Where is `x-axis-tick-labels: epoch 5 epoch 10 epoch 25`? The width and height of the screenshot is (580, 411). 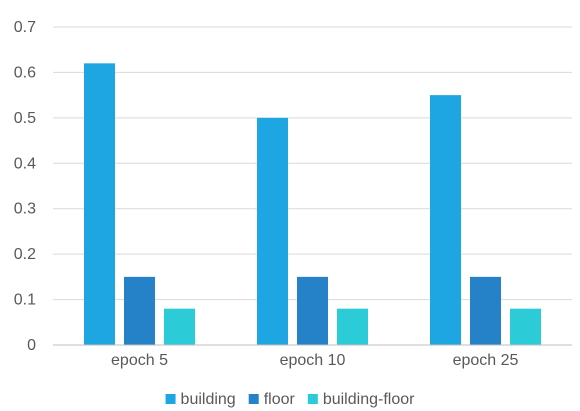
x-axis-tick-labels: epoch 5 epoch 10 epoch 25 is located at coordinates (314, 360).